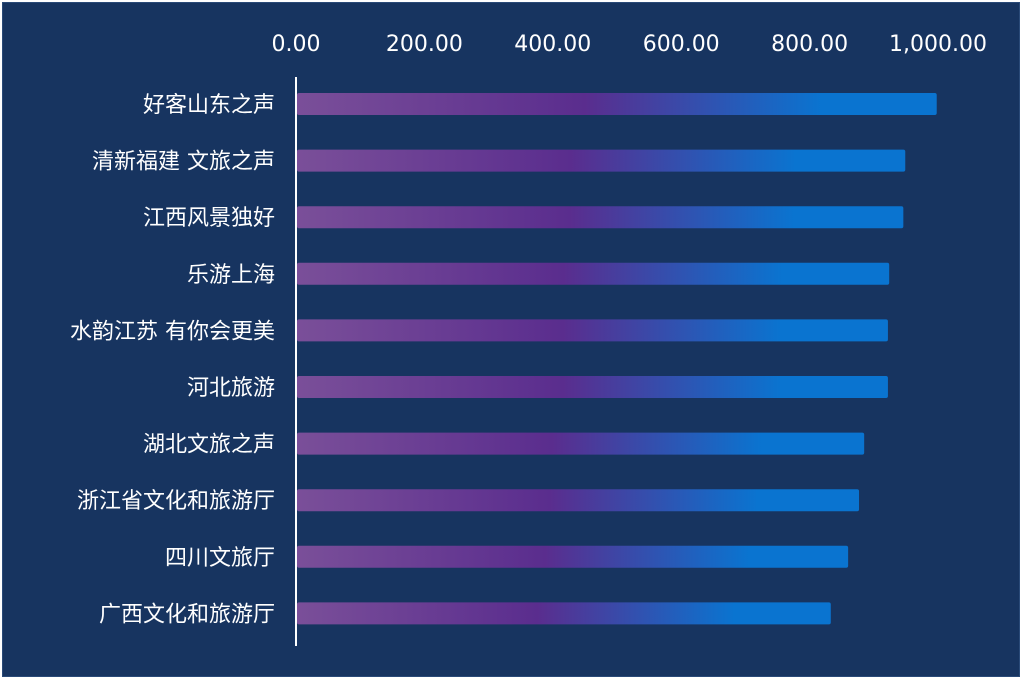  What do you see at coordinates (209, 218) in the screenshot?
I see `category-label: 江西风景独好` at bounding box center [209, 218].